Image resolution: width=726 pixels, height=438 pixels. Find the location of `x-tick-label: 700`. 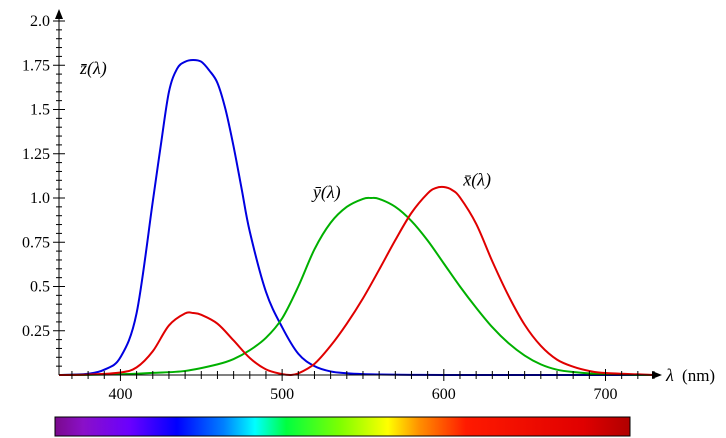

x-tick-label: 700 is located at coordinates (605, 394).